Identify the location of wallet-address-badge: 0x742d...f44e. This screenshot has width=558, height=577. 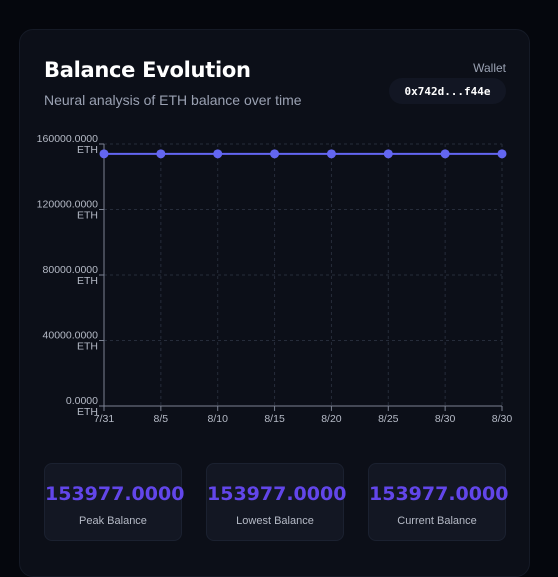
(447, 91).